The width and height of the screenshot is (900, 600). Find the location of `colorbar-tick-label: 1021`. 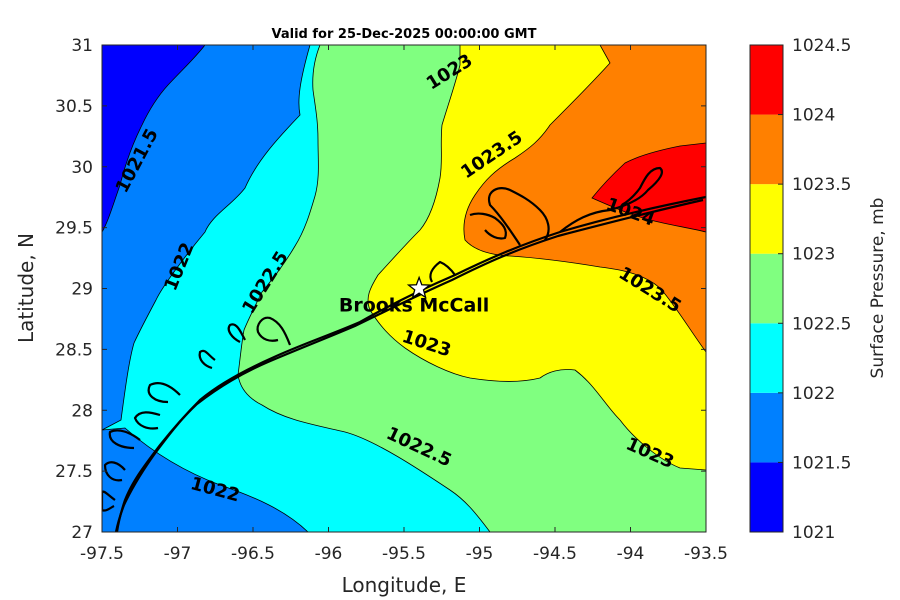

colorbar-tick-label: 1021 is located at coordinates (813, 533).